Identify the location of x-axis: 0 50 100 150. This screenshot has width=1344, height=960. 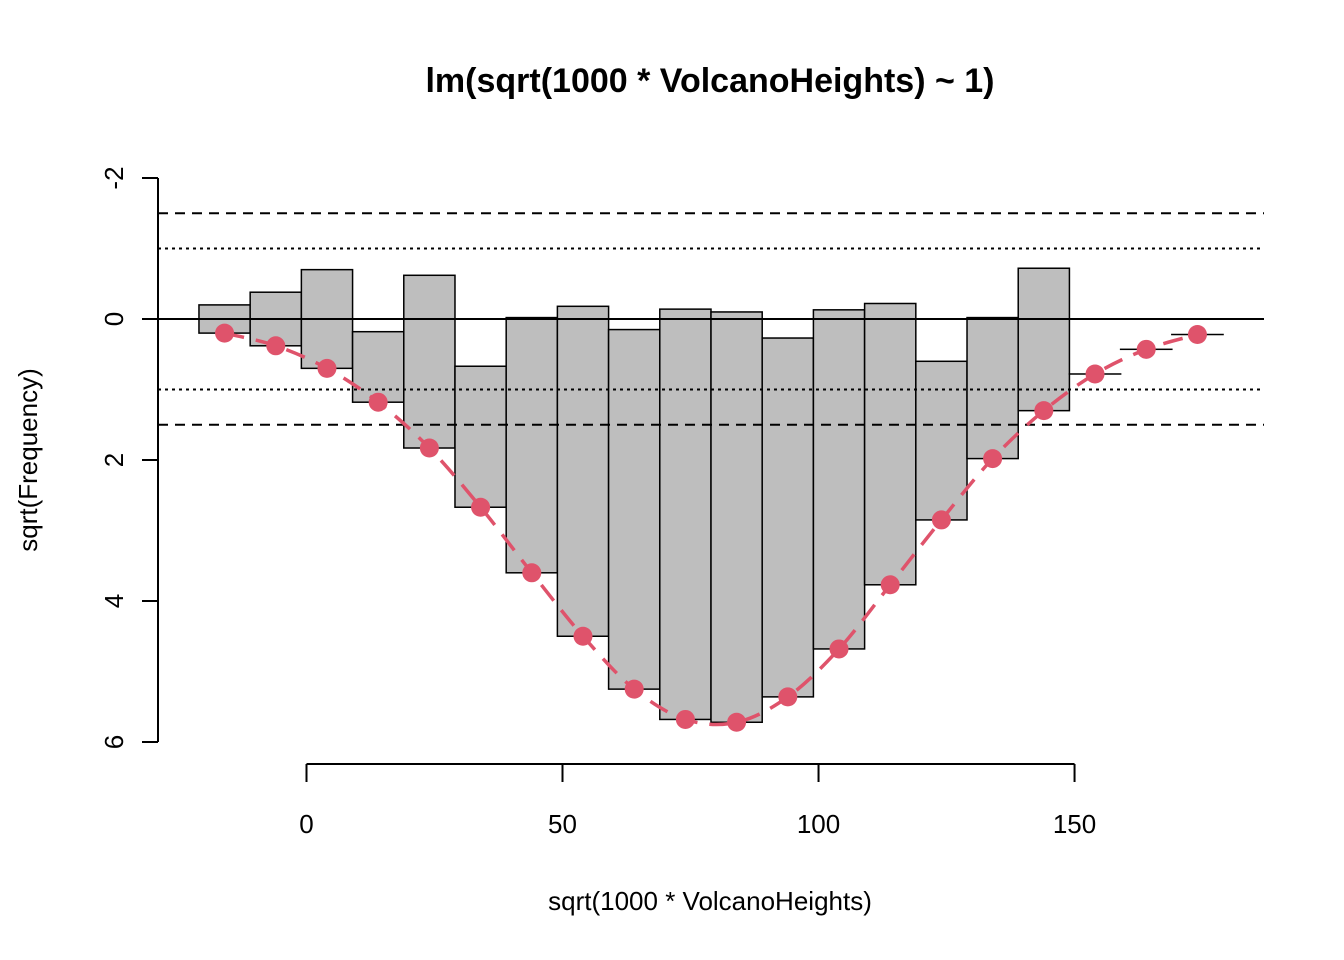
(697, 801).